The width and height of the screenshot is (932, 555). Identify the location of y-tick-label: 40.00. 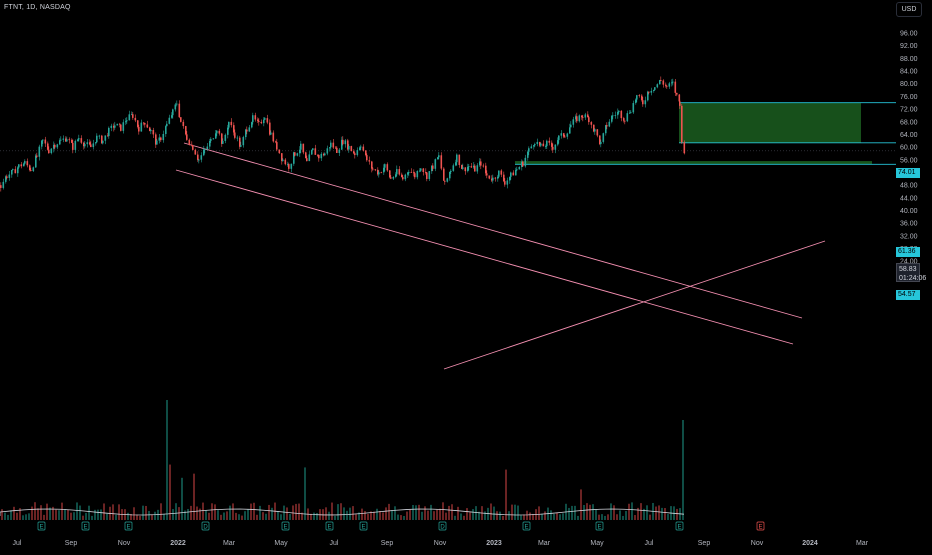
(909, 211).